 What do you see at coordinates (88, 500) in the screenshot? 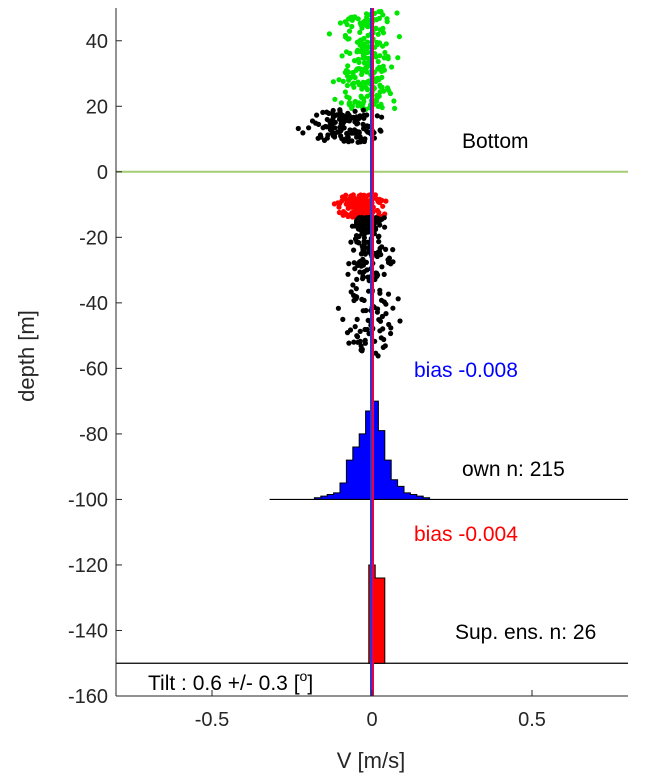
I see `y-tick-label: -100` at bounding box center [88, 500].